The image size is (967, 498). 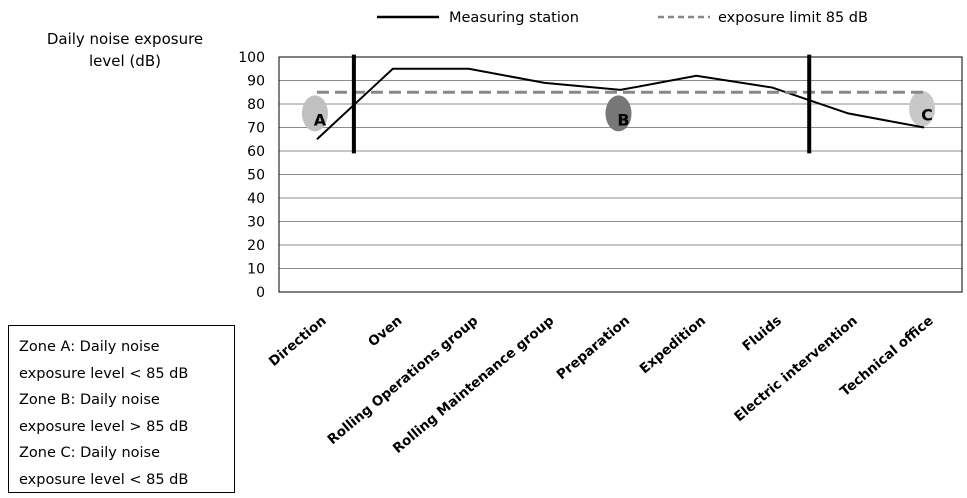 What do you see at coordinates (125, 61) in the screenshot?
I see `y-axis-label-line-2: level (dB)` at bounding box center [125, 61].